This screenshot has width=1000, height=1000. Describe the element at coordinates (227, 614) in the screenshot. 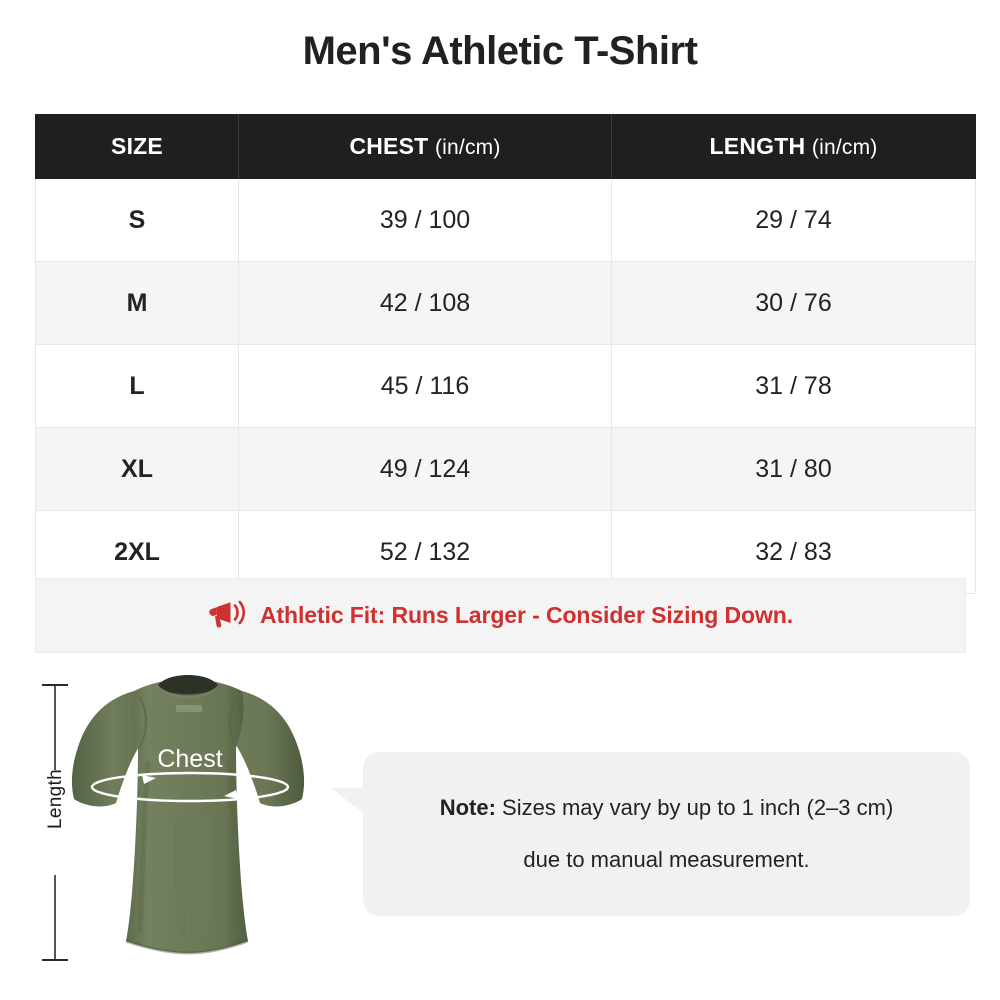

I see `megaphone-icon` at that location.